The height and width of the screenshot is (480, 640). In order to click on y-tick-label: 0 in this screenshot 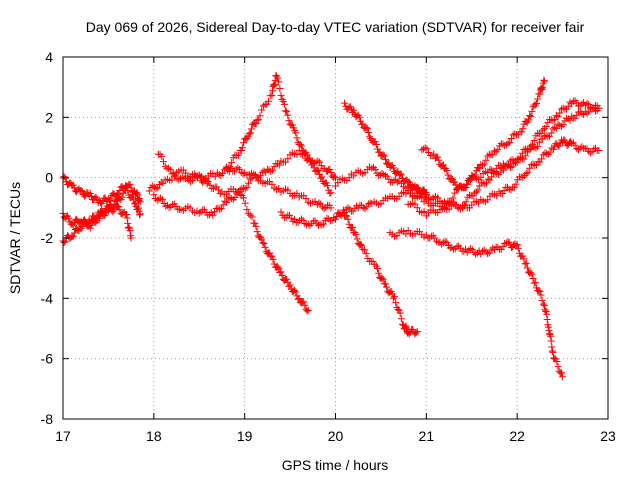, I will do `click(49, 178)`.